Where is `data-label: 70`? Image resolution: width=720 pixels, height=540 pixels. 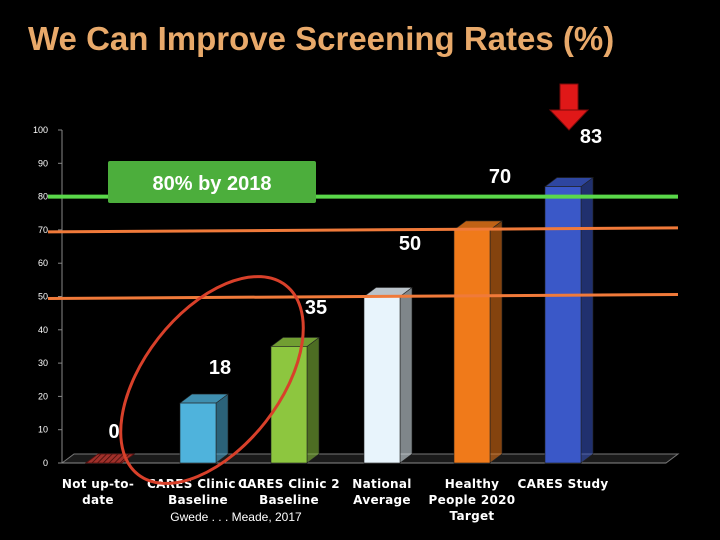 data-label: 70 is located at coordinates (500, 177).